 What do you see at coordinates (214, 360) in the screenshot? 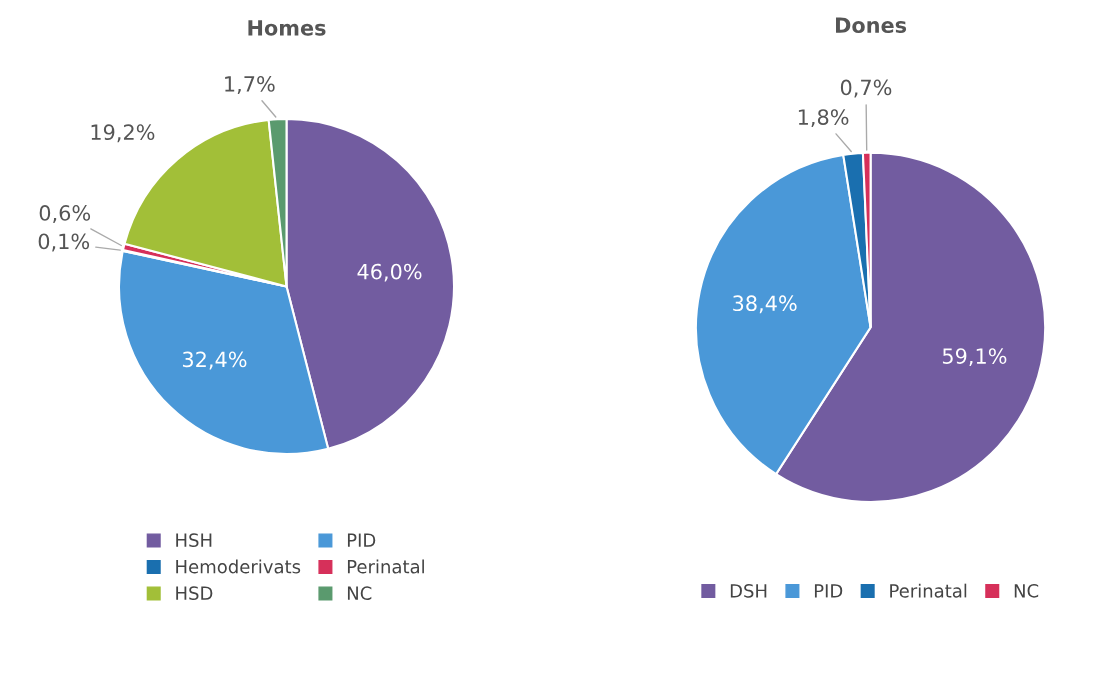
I see `data-label: 32,4%` at bounding box center [214, 360].